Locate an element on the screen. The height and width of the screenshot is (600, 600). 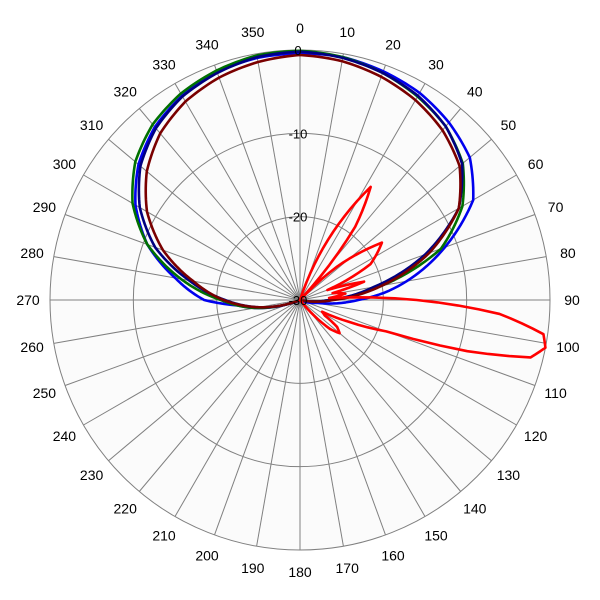
angle-tick-label: 130 is located at coordinates (509, 475).